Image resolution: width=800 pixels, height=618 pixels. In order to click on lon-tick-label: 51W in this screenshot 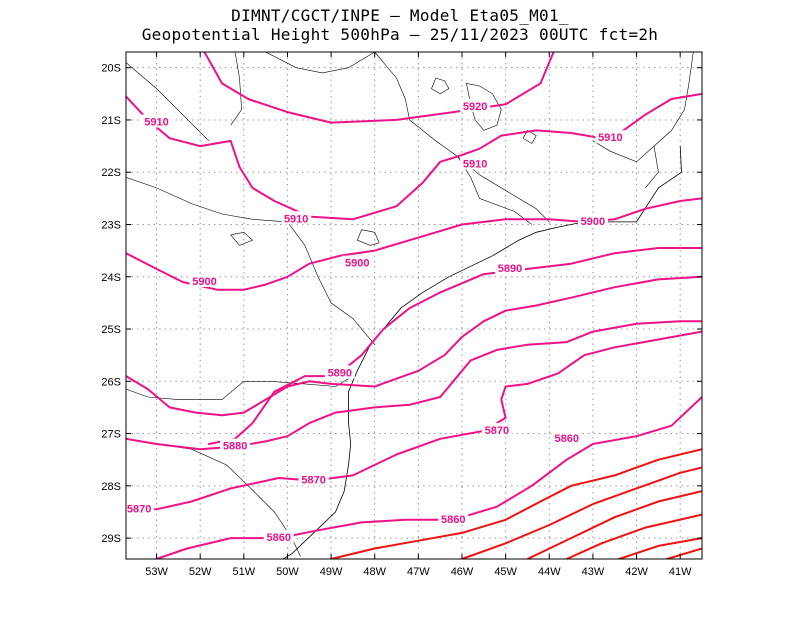, I will do `click(244, 572)`.